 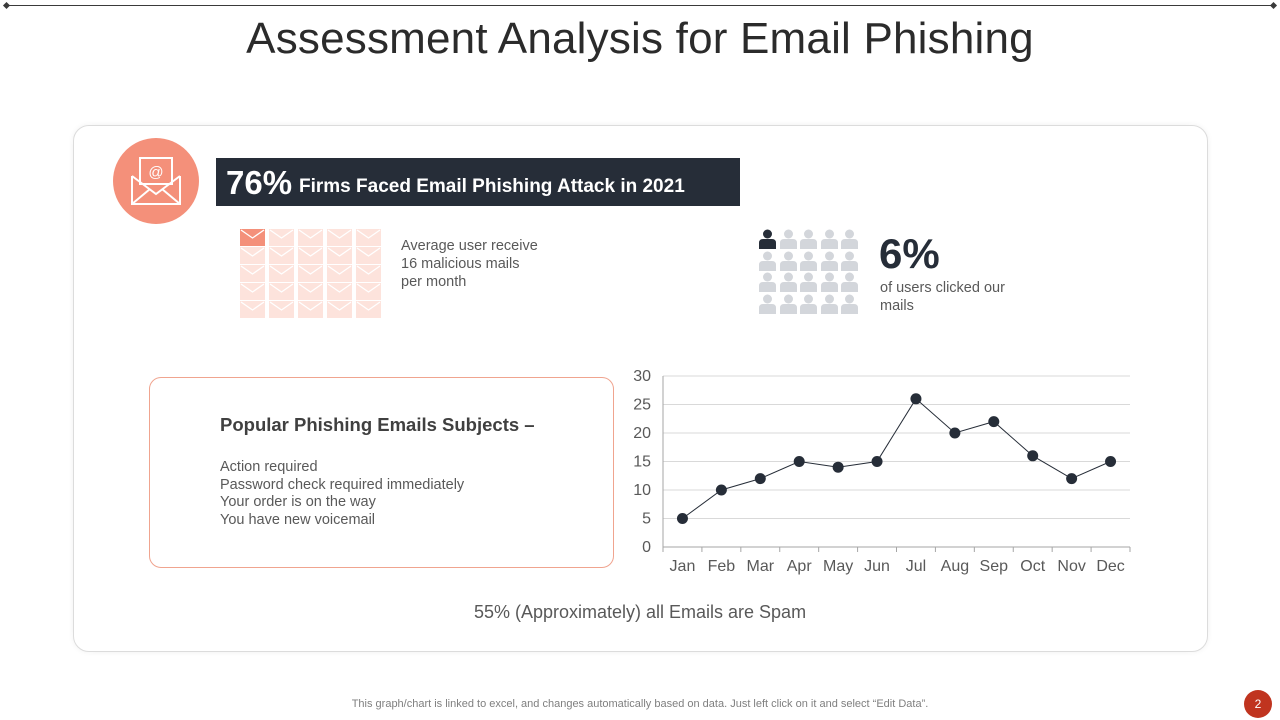 What do you see at coordinates (896, 458) in the screenshot?
I see `series-line` at bounding box center [896, 458].